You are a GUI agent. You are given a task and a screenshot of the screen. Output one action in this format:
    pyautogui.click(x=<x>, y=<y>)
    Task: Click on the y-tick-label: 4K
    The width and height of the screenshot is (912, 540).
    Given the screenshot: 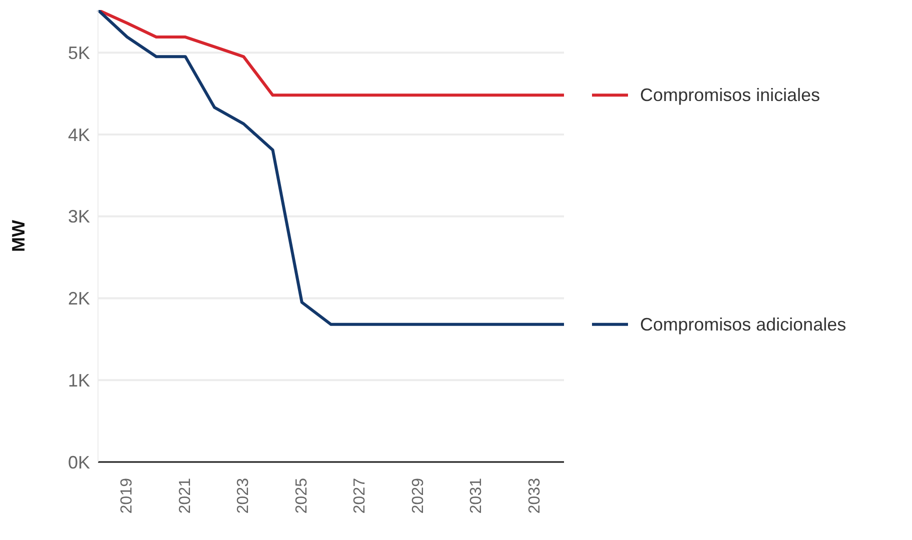 What is the action you would take?
    pyautogui.click(x=79, y=134)
    